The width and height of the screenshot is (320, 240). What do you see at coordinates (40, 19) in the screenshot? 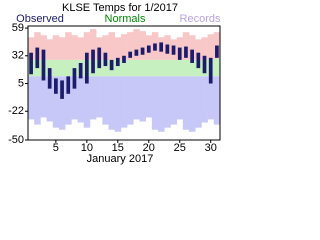
I see `legend-entry: Observed` at bounding box center [40, 19].